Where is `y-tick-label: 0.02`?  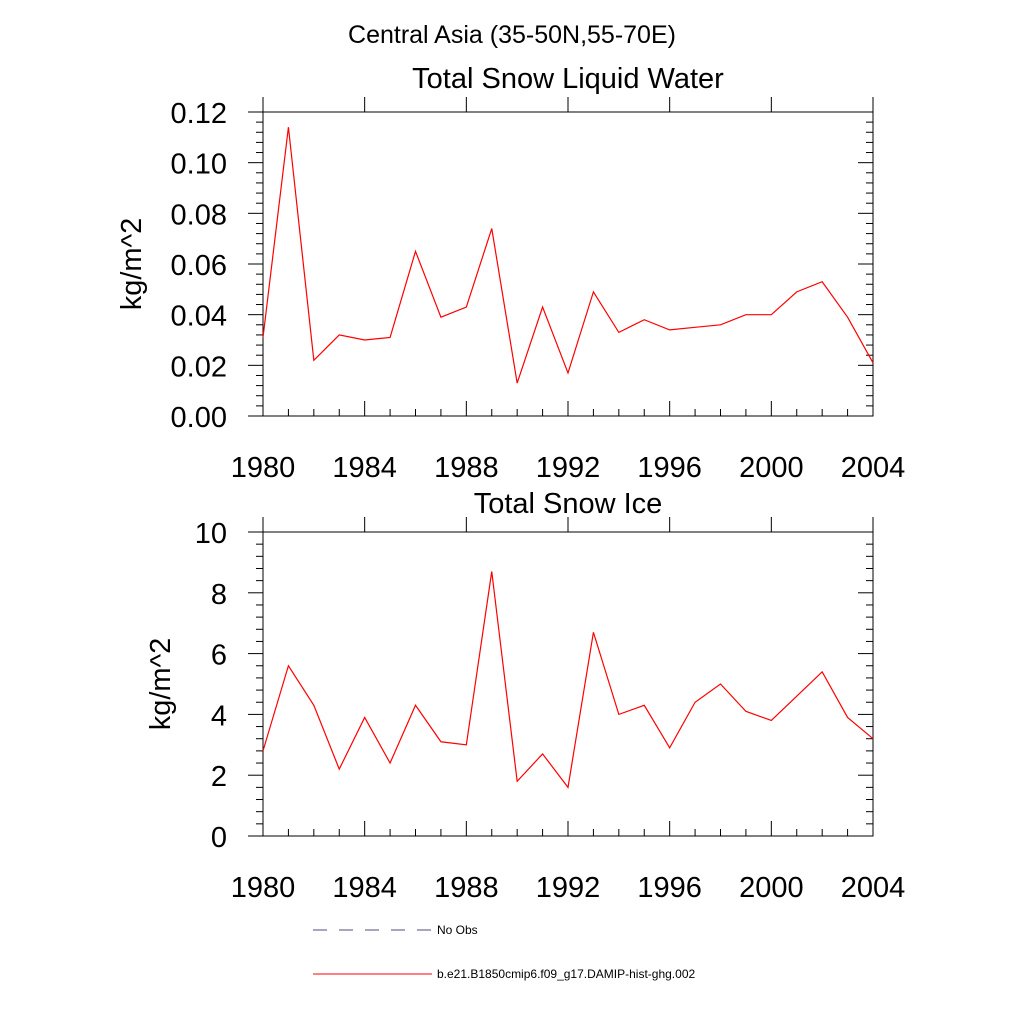 y-tick-label: 0.02 is located at coordinates (199, 367).